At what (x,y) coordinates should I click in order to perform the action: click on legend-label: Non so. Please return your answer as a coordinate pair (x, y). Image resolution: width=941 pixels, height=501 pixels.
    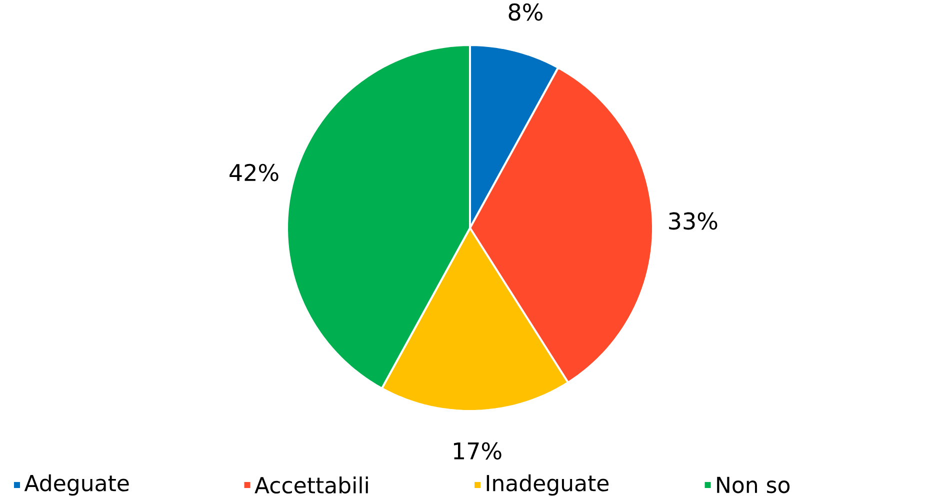
    Looking at the image, I should click on (753, 485).